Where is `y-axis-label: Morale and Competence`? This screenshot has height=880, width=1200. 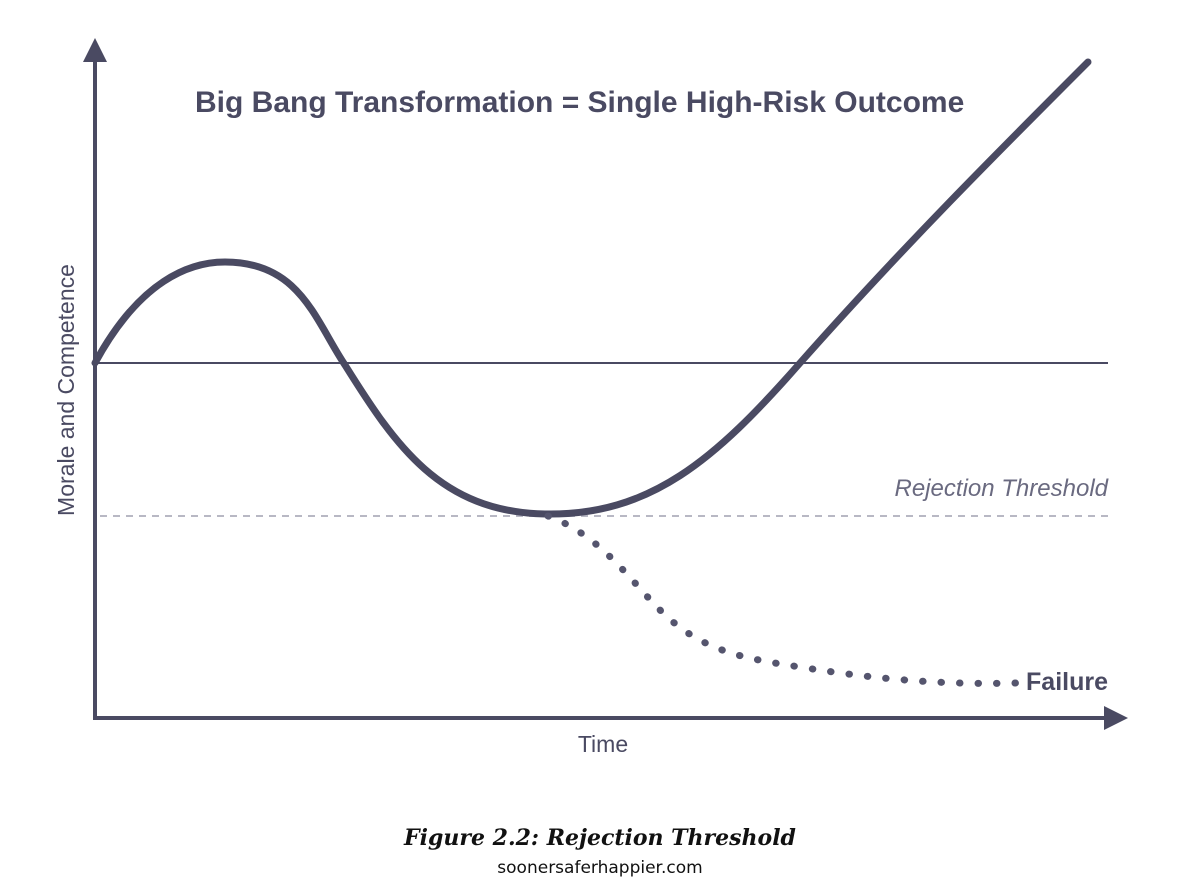 y-axis-label: Morale and Competence is located at coordinates (66, 390).